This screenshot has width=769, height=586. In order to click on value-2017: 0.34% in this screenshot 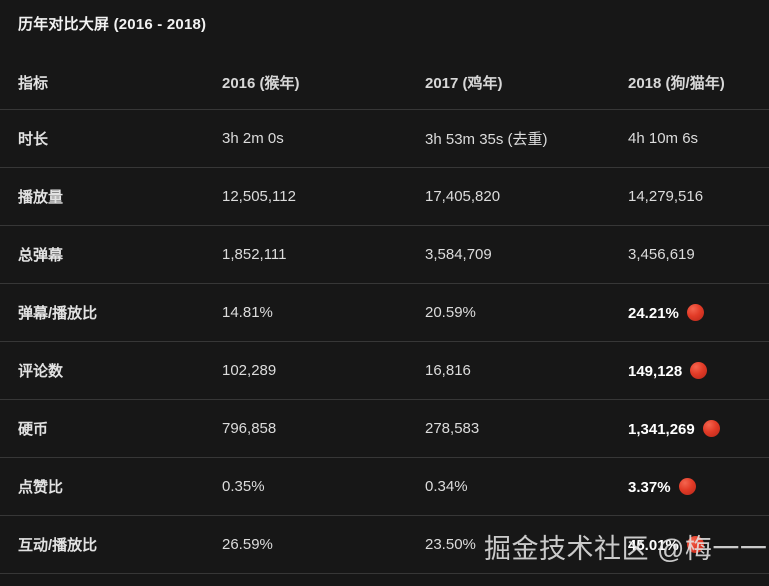, I will do `click(446, 486)`.